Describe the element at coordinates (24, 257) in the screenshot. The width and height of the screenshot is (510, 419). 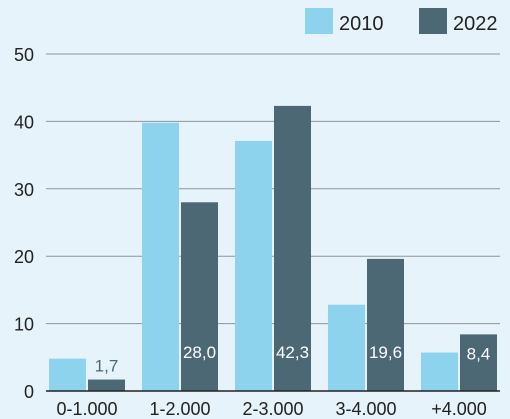
I see `y-tick-label: 20` at that location.